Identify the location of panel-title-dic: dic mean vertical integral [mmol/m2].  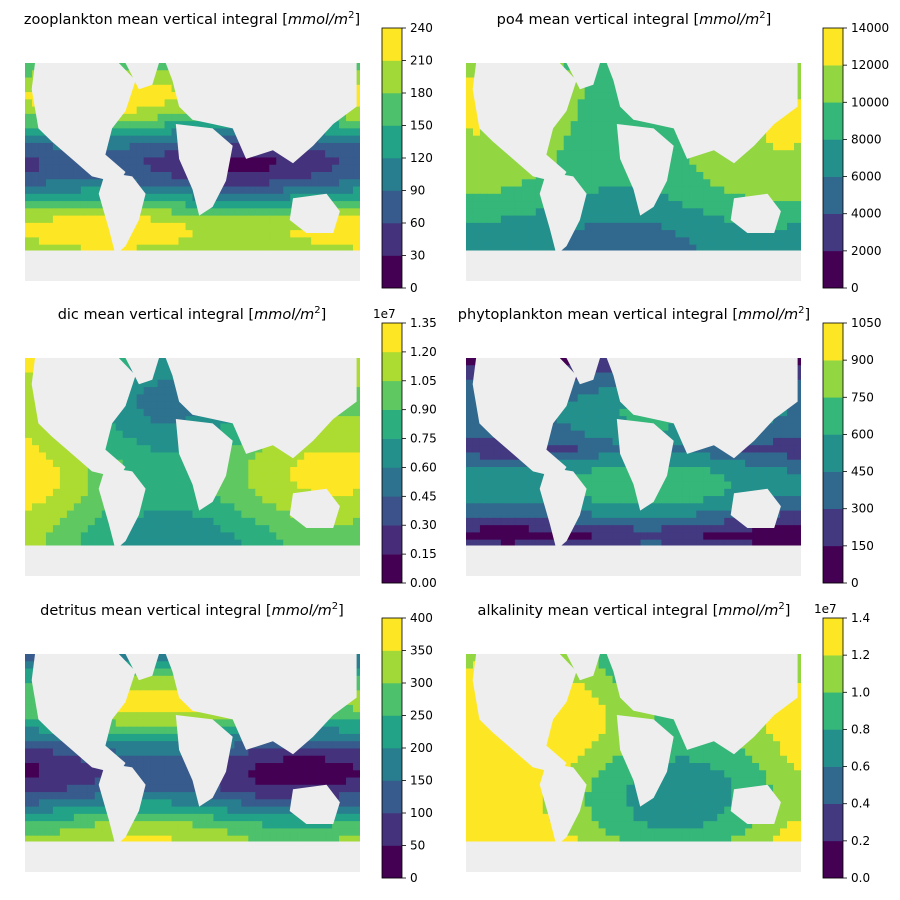
(192, 314).